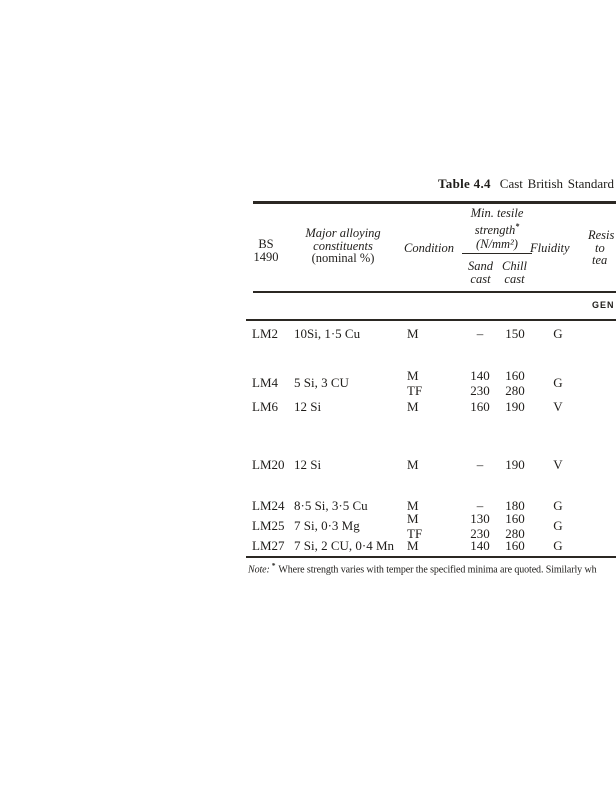 This screenshot has height=800, width=616. Describe the element at coordinates (321, 382) in the screenshot. I see `cell-alloying-constituents: 5 Si, 3 CU` at that location.